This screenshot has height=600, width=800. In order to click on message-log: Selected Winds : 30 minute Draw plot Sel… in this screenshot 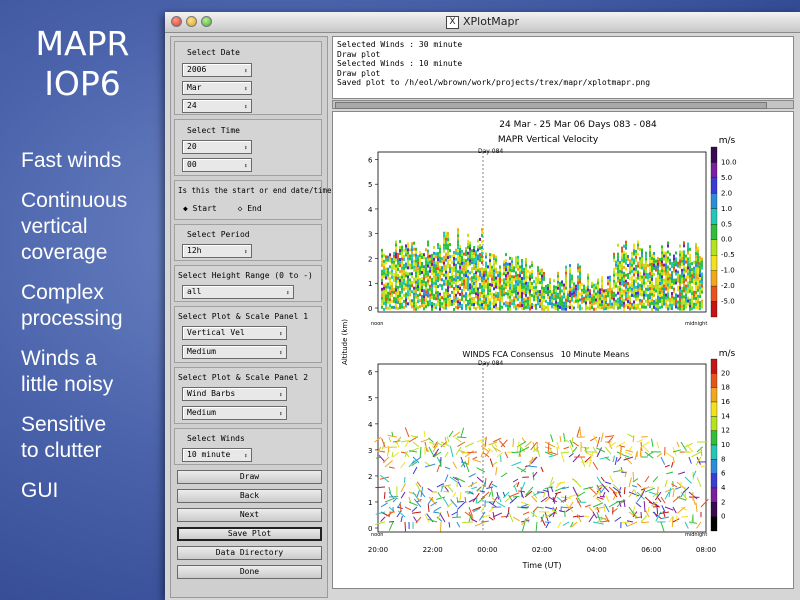, I will do `click(563, 67)`.